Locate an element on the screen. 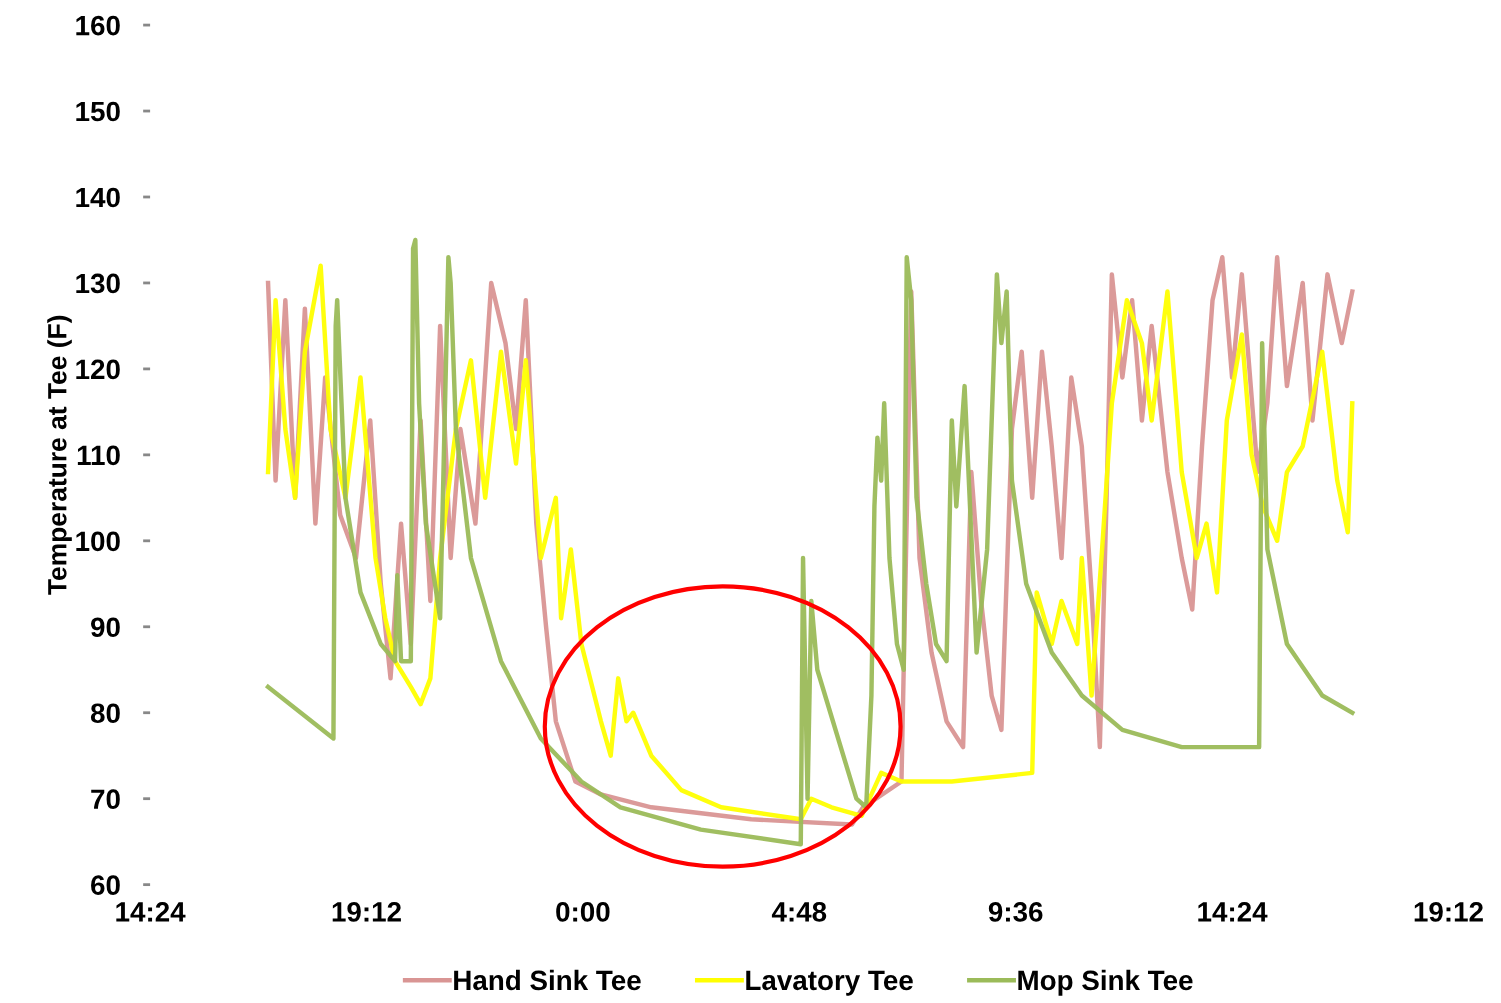  x-tick-label: 4:48 is located at coordinates (799, 912).